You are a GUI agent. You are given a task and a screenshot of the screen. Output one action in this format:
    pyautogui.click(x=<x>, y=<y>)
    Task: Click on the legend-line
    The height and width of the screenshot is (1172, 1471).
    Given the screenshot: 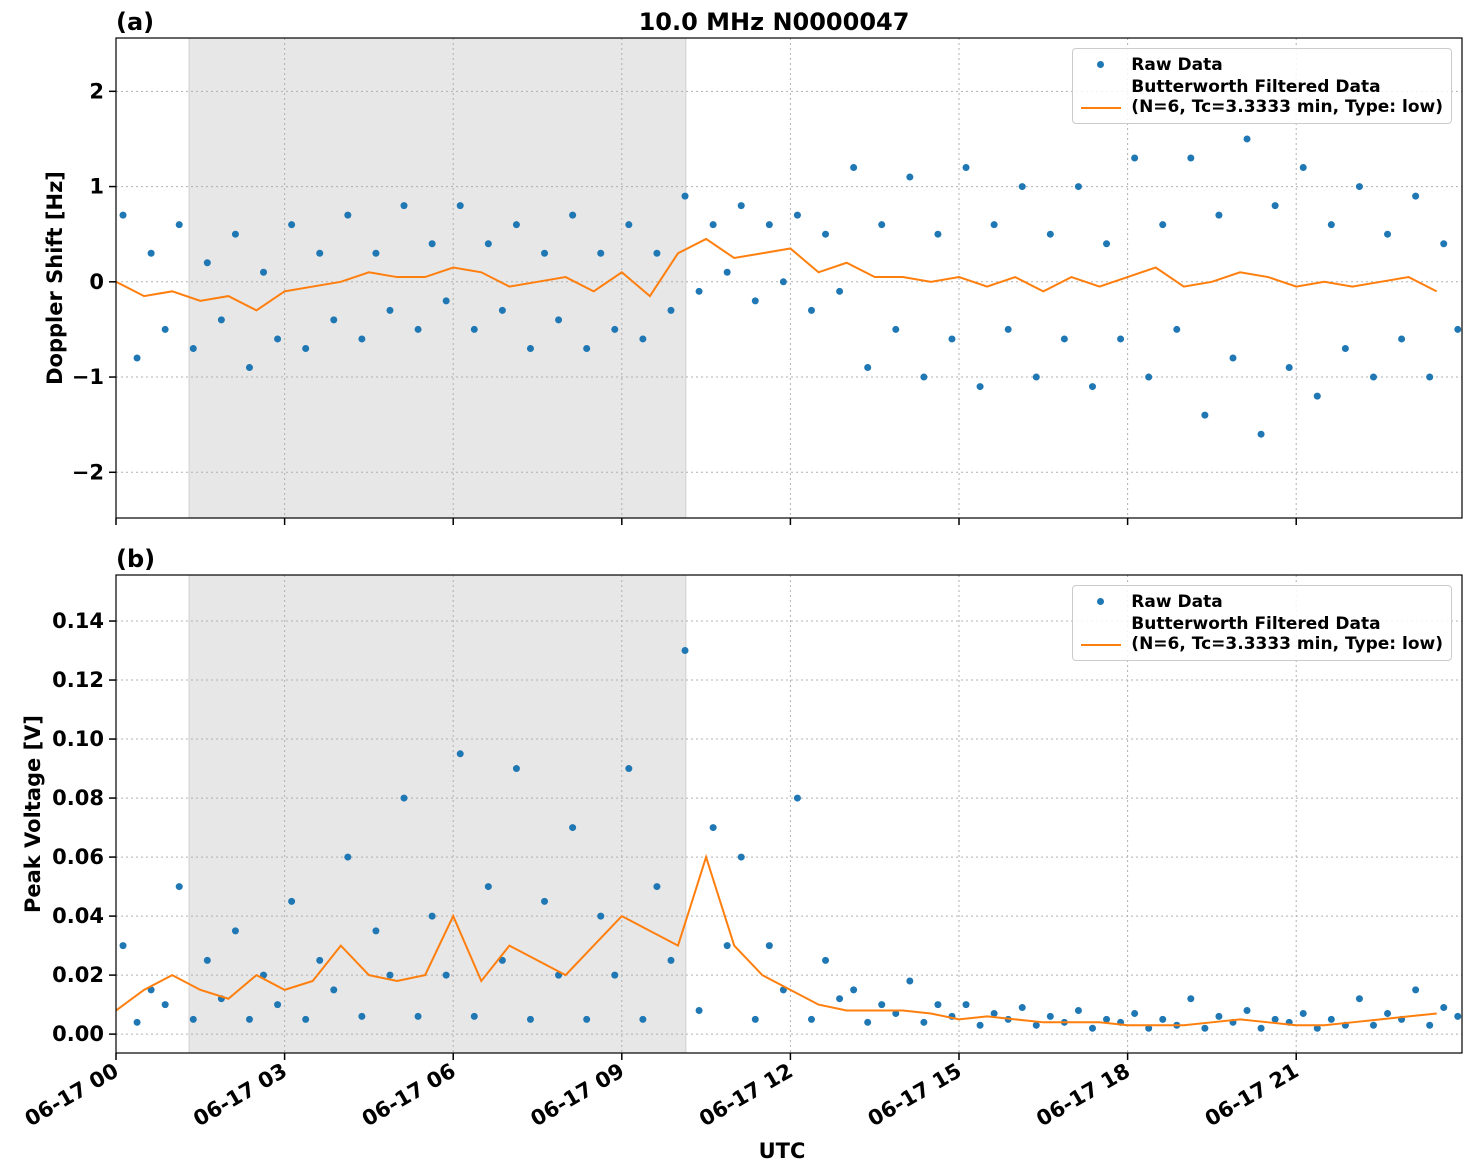 What is the action you would take?
    pyautogui.click(x=1101, y=645)
    